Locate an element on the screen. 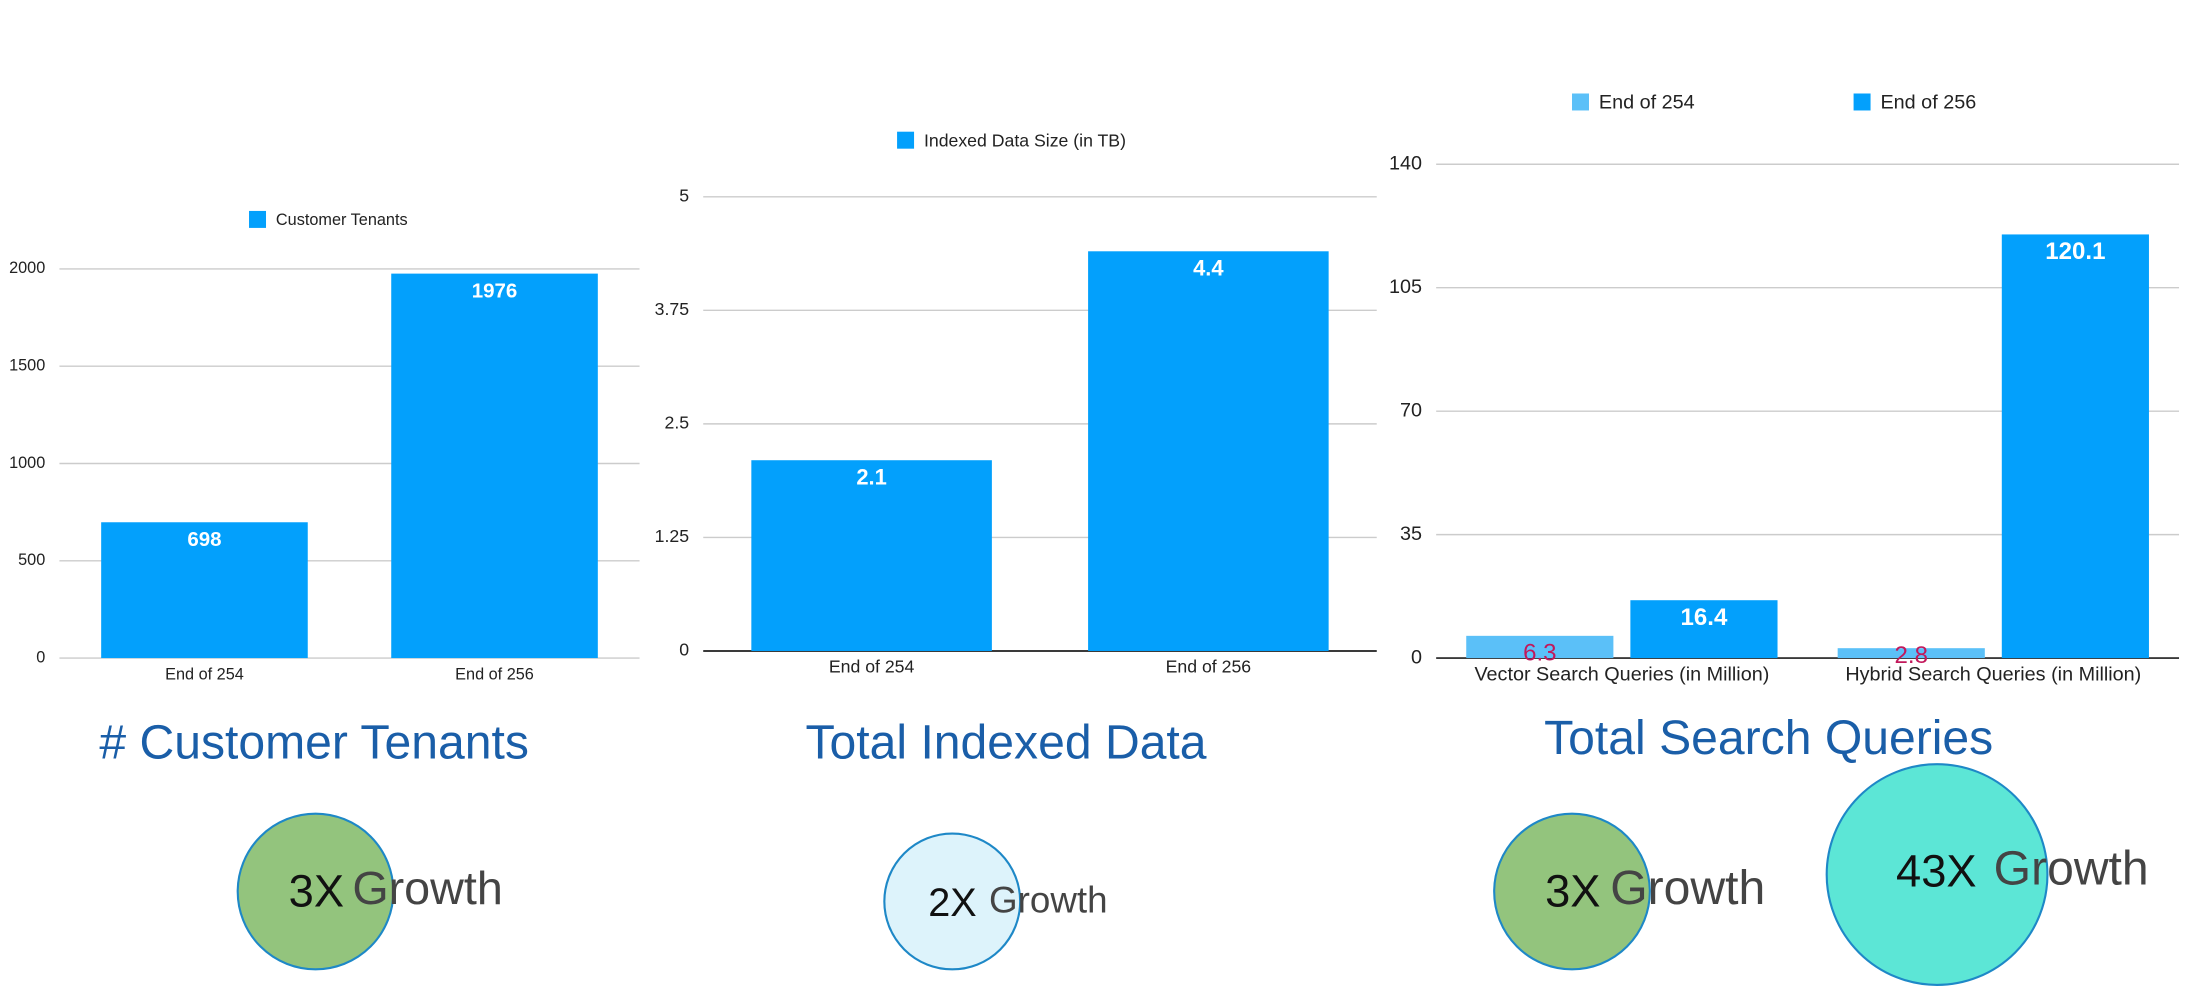  y-tick-label: 35 is located at coordinates (1411, 534).